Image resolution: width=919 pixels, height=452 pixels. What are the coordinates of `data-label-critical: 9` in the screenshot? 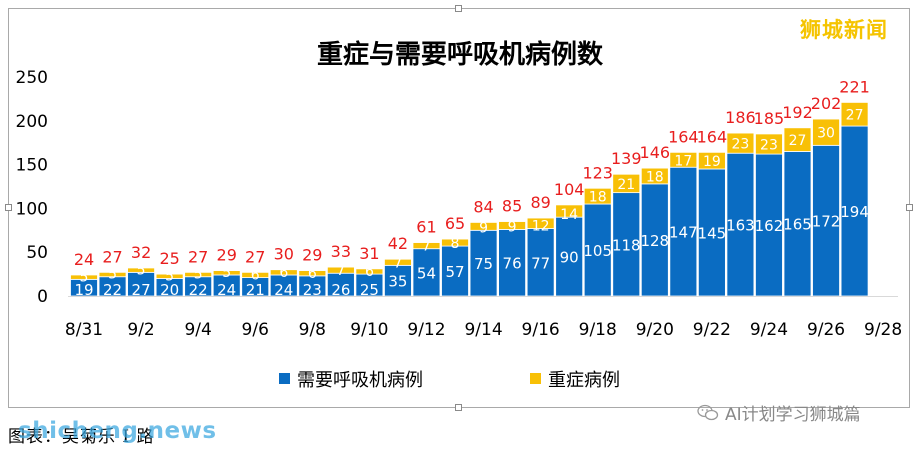 It's located at (512, 227).